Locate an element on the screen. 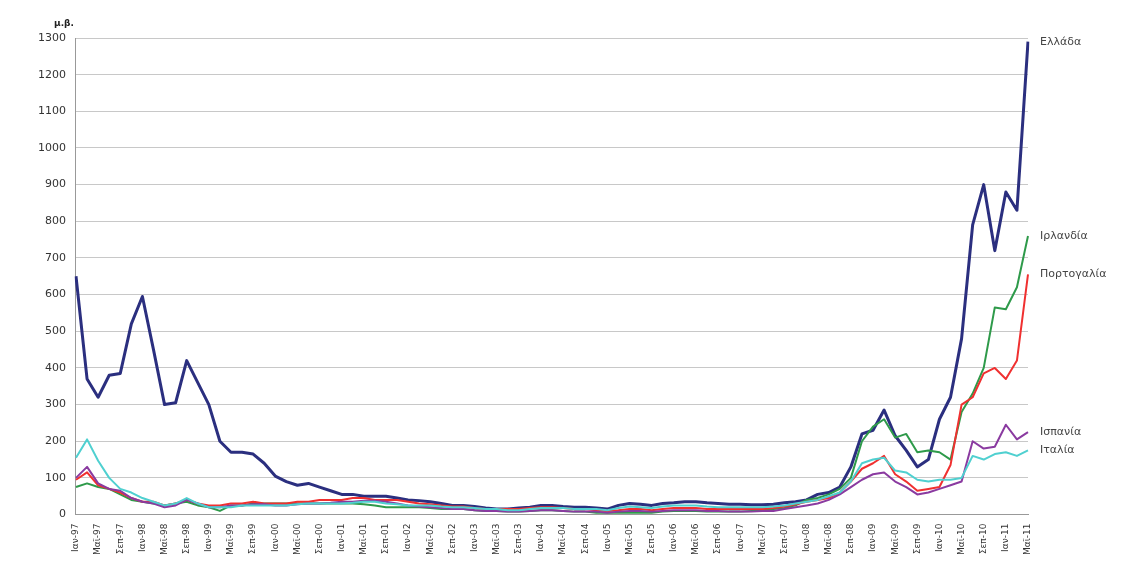  x-tick-label: Μαϊ-04 is located at coordinates (562, 539).